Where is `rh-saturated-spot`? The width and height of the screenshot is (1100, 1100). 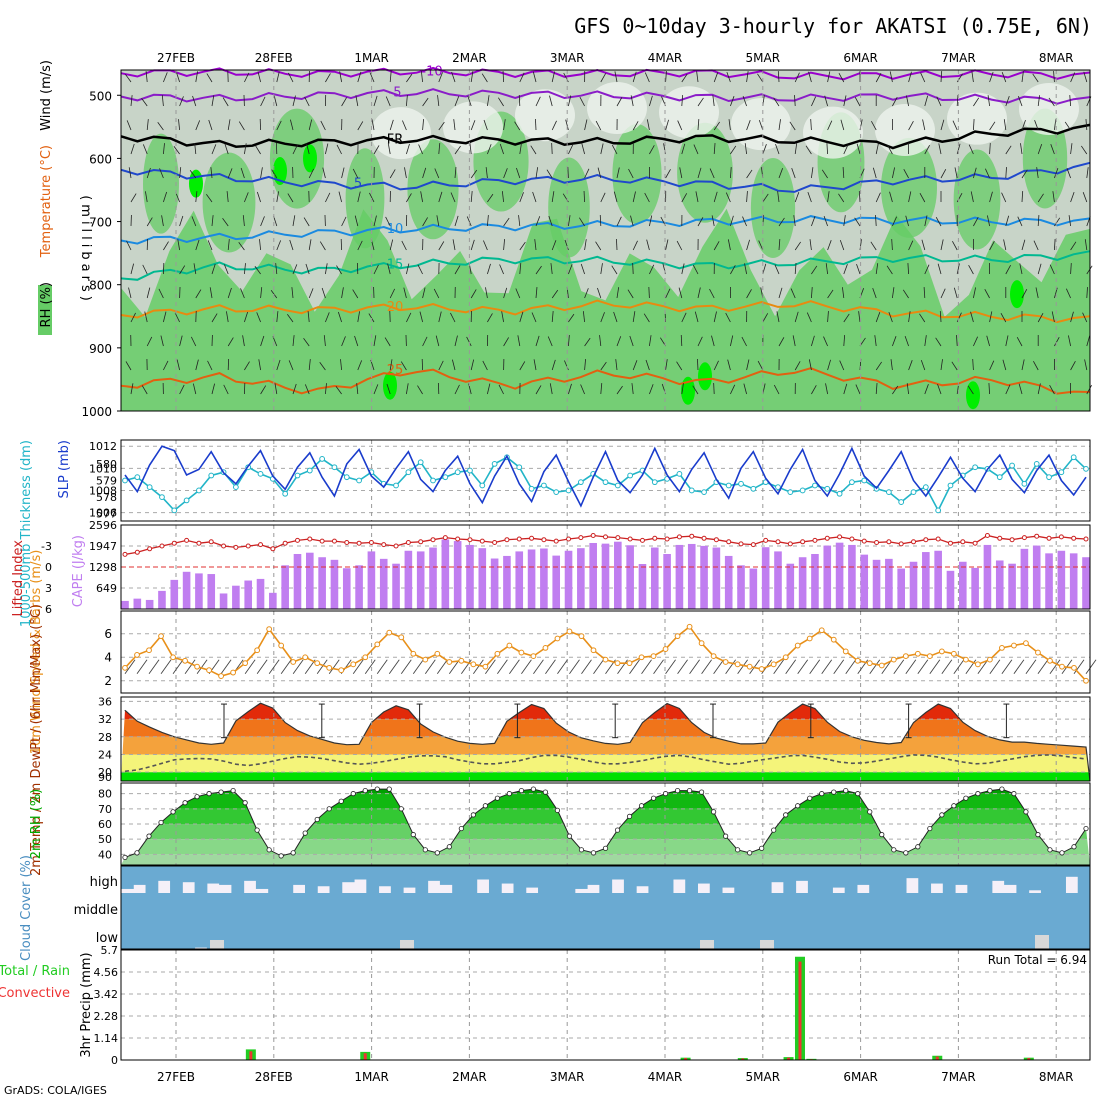 rh-saturated-spot is located at coordinates (973, 395).